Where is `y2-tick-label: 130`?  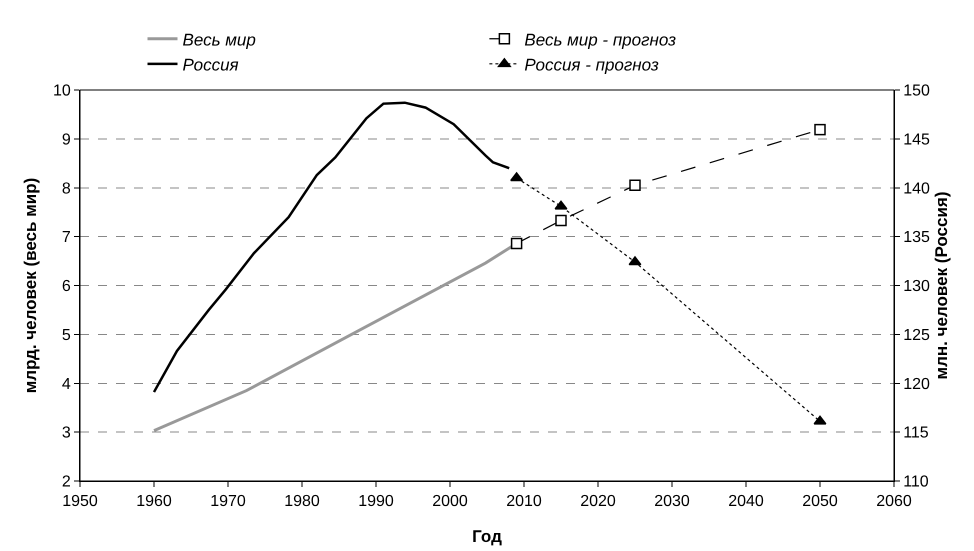
y2-tick-label: 130 is located at coordinates (916, 287).